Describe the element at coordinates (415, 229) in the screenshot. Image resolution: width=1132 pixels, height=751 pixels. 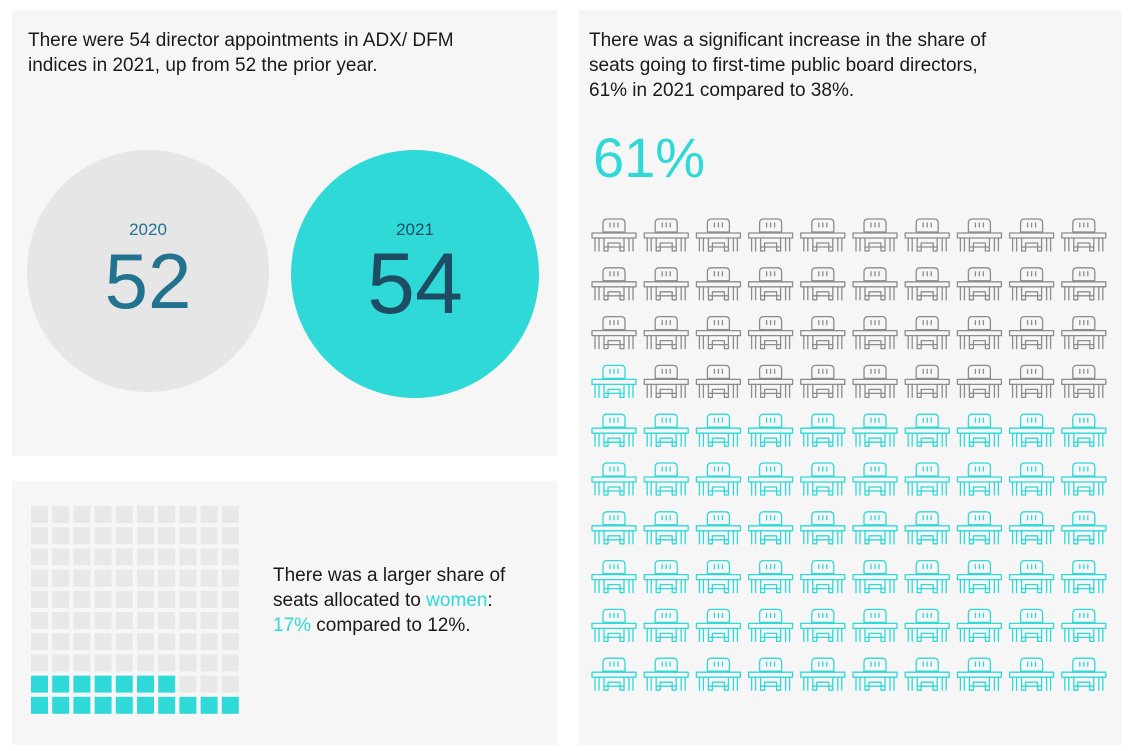
I see `circle-year-2021: 2021` at that location.